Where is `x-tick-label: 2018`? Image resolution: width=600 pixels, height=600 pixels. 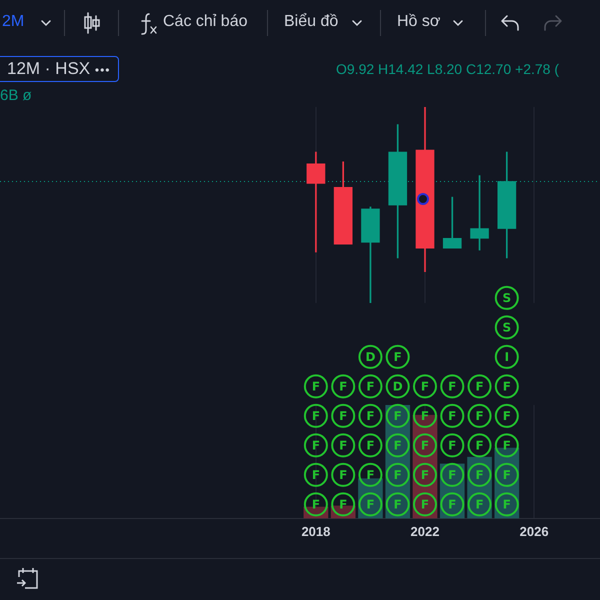
x-tick-label: 2018 is located at coordinates (315, 531).